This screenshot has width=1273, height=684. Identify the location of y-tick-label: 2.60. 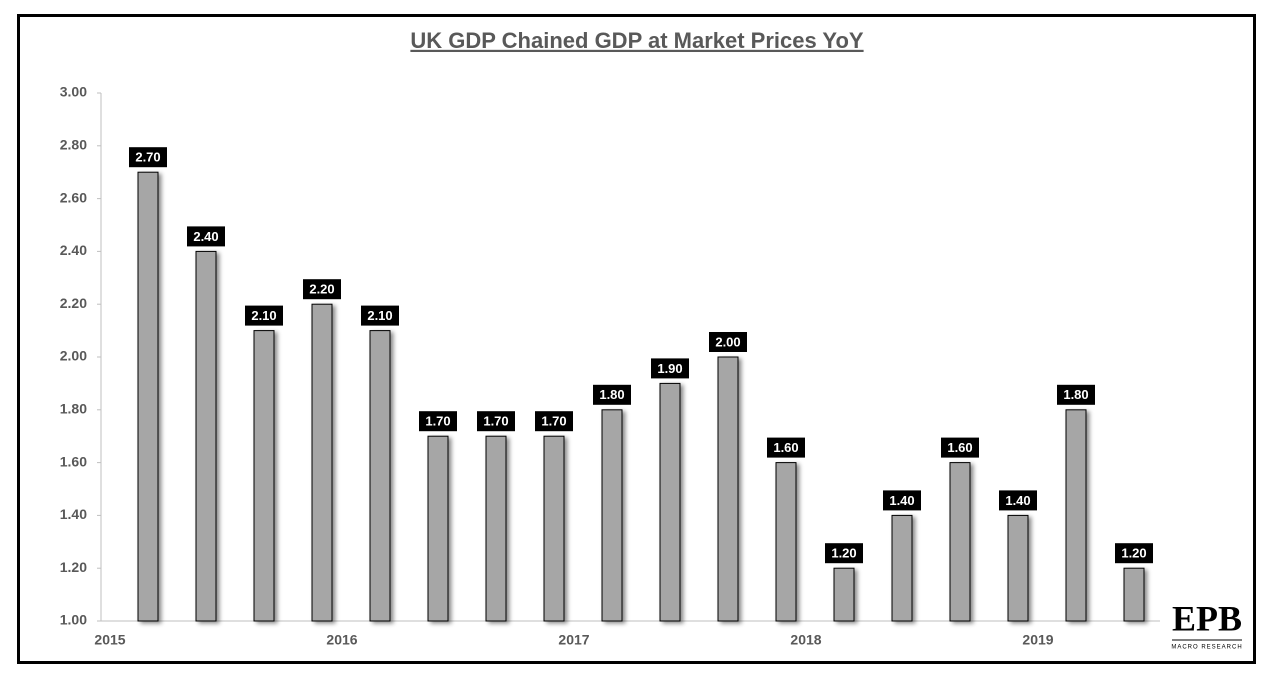
(73, 197).